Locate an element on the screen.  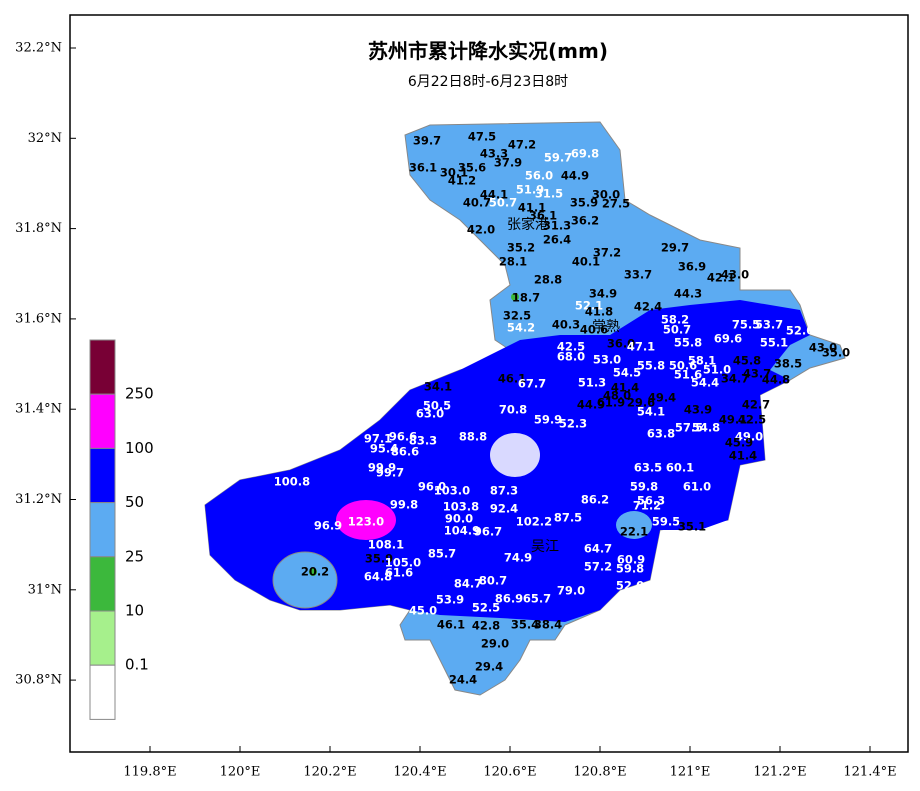
station-value: 102.2 is located at coordinates (534, 522).